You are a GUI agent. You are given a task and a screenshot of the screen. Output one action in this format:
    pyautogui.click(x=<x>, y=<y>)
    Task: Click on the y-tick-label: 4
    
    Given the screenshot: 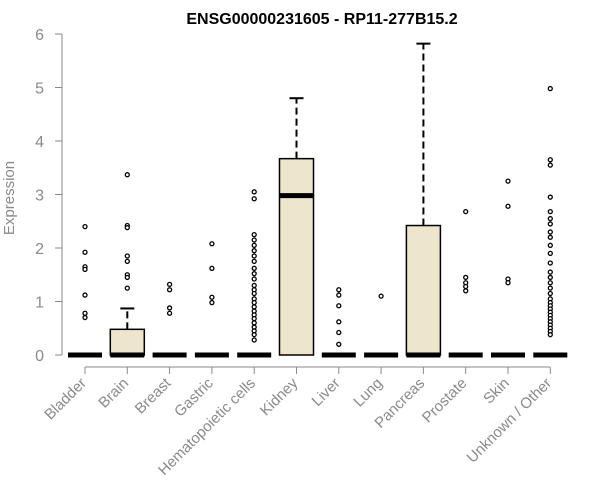 What is the action you would take?
    pyautogui.click(x=39, y=142)
    